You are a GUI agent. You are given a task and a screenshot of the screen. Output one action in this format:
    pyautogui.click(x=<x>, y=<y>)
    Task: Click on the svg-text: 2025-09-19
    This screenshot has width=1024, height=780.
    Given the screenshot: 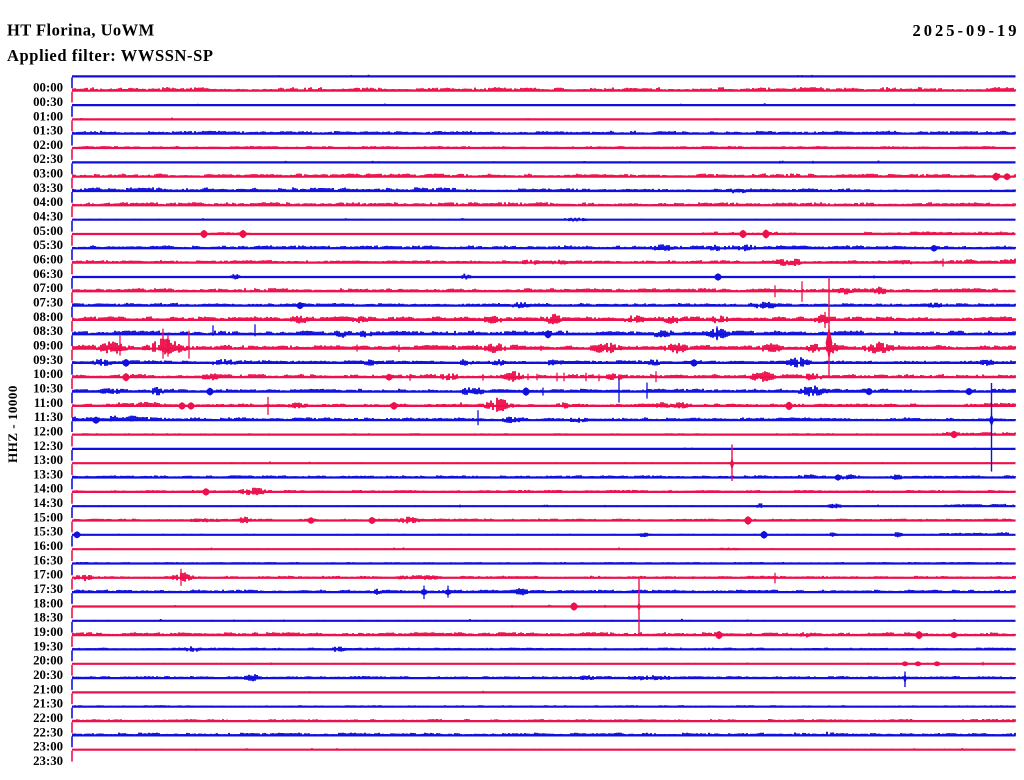 What is the action you would take?
    pyautogui.click(x=966, y=30)
    